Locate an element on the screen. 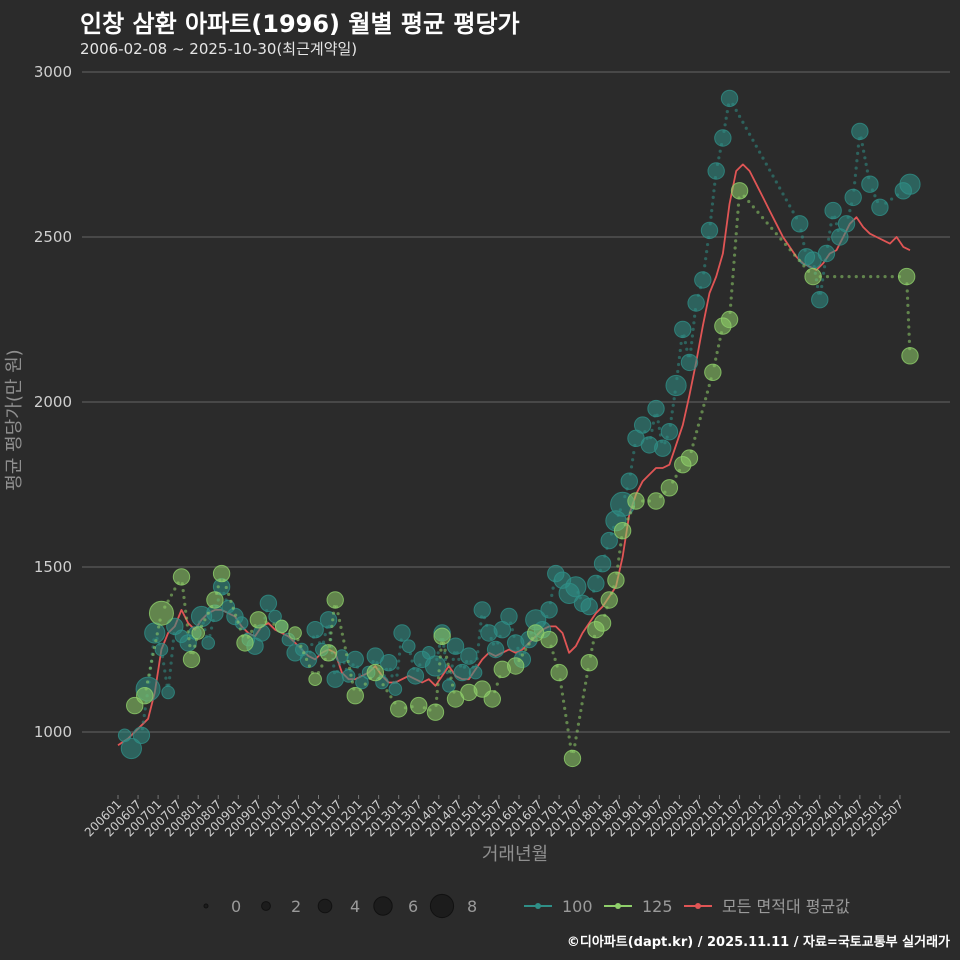 The width and height of the screenshot is (960, 960). legend-series-label: 125 is located at coordinates (657, 906).